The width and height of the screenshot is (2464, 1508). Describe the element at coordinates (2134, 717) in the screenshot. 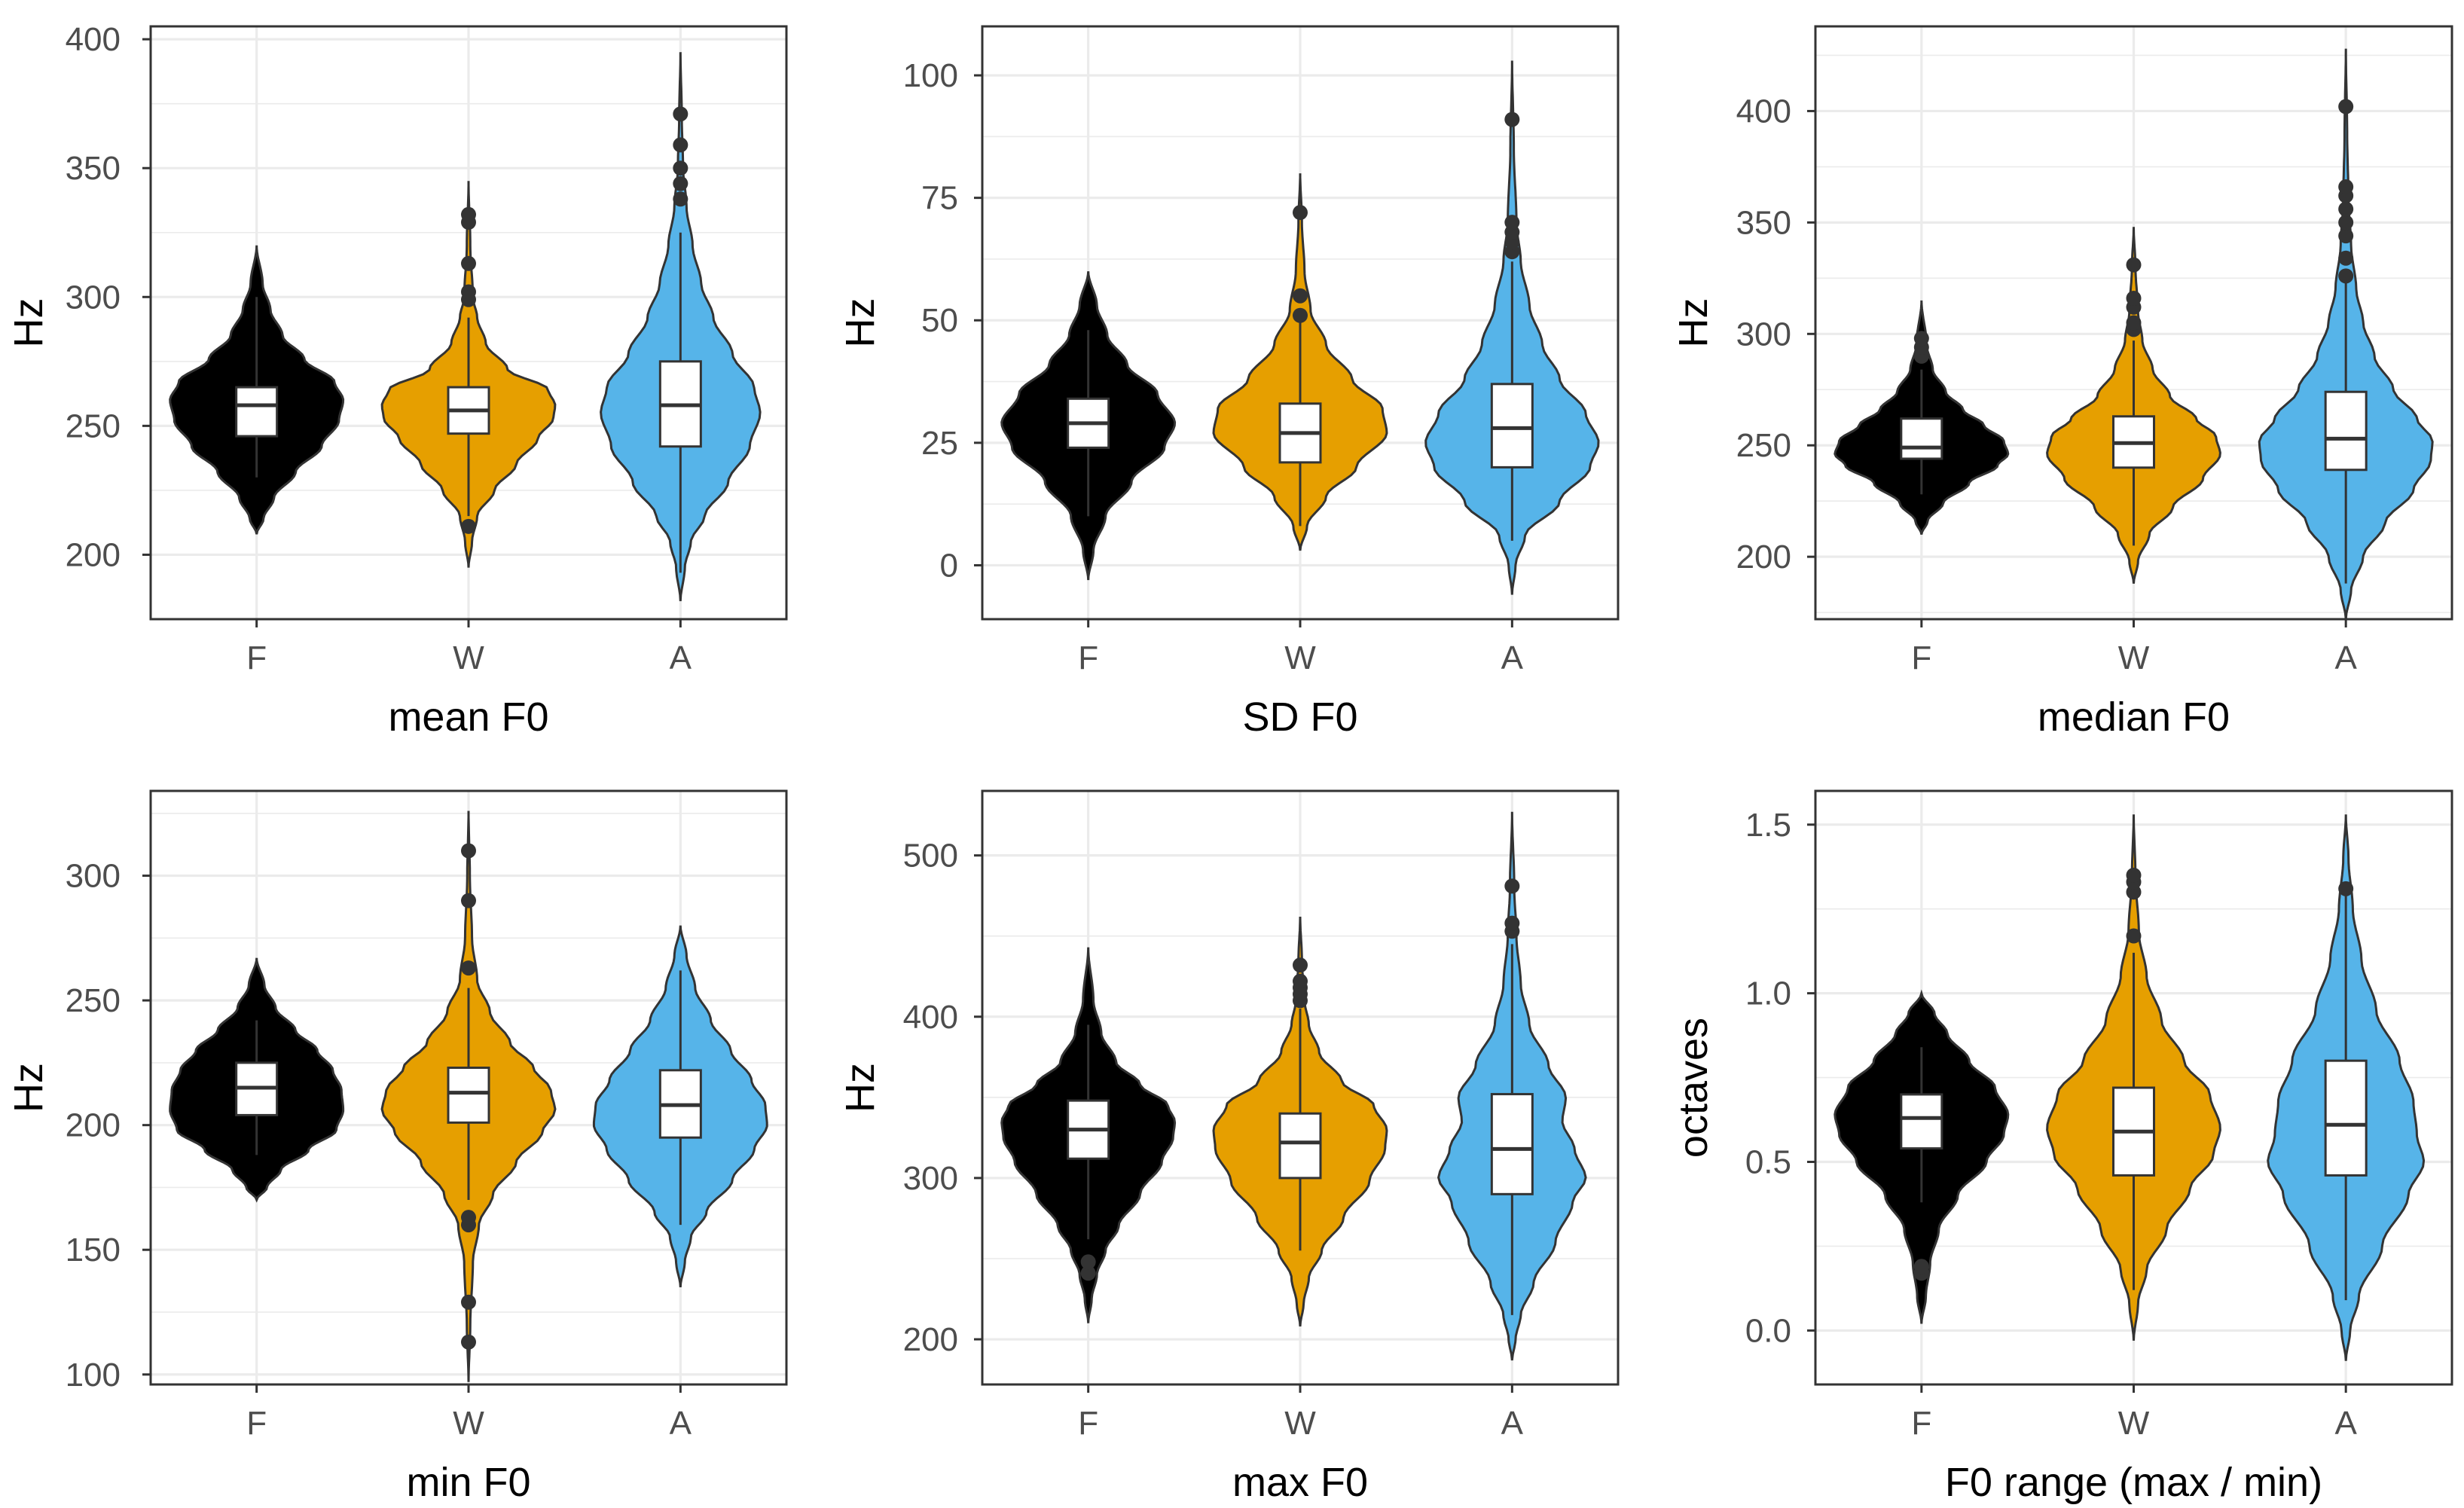

I see `x-axis-title: median F0` at that location.